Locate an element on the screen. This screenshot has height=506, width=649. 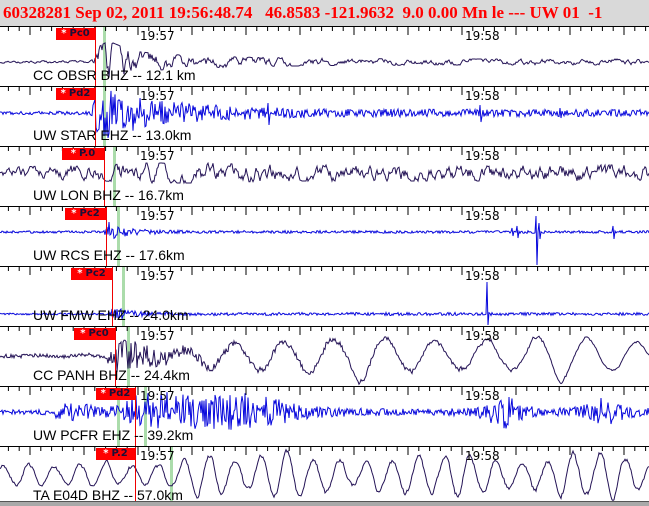
station-label: UW LON BHZ -- 16.7km is located at coordinates (108, 195).